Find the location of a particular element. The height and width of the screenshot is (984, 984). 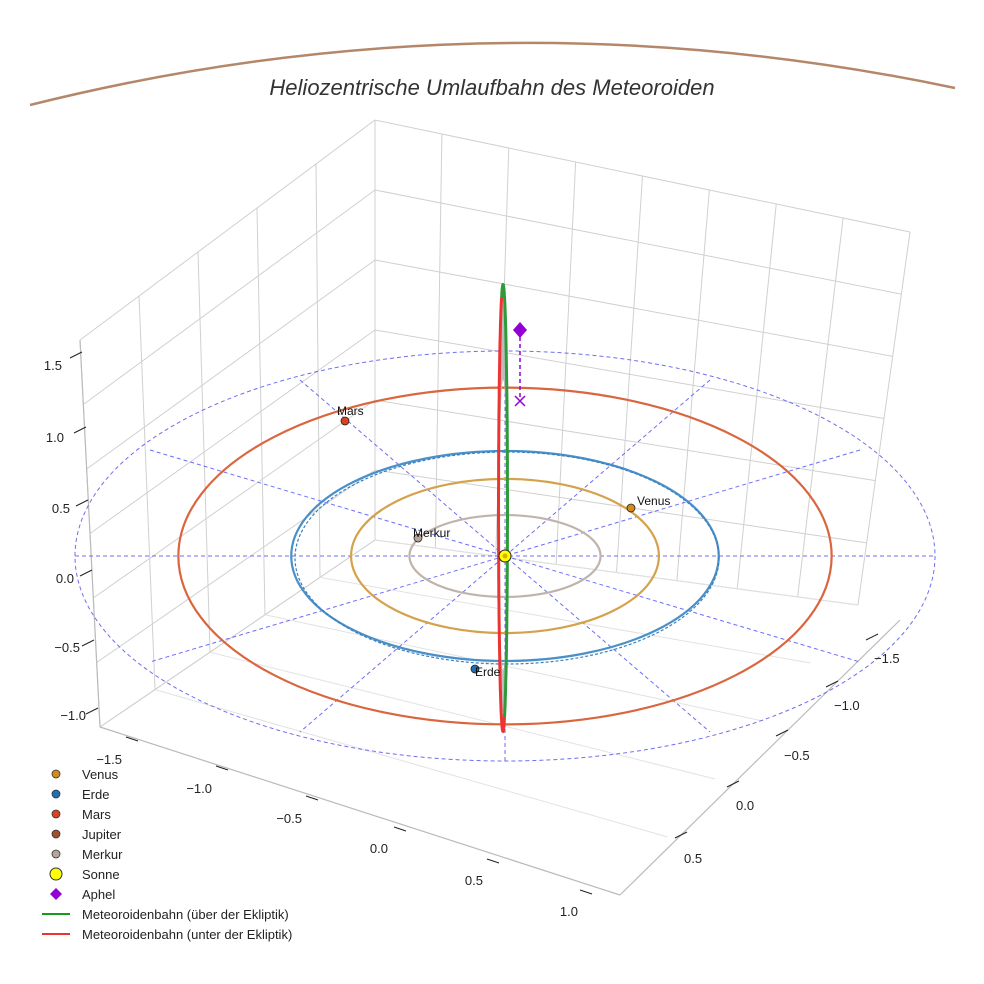

meteoroid-orbit-below is located at coordinates (501, 515).